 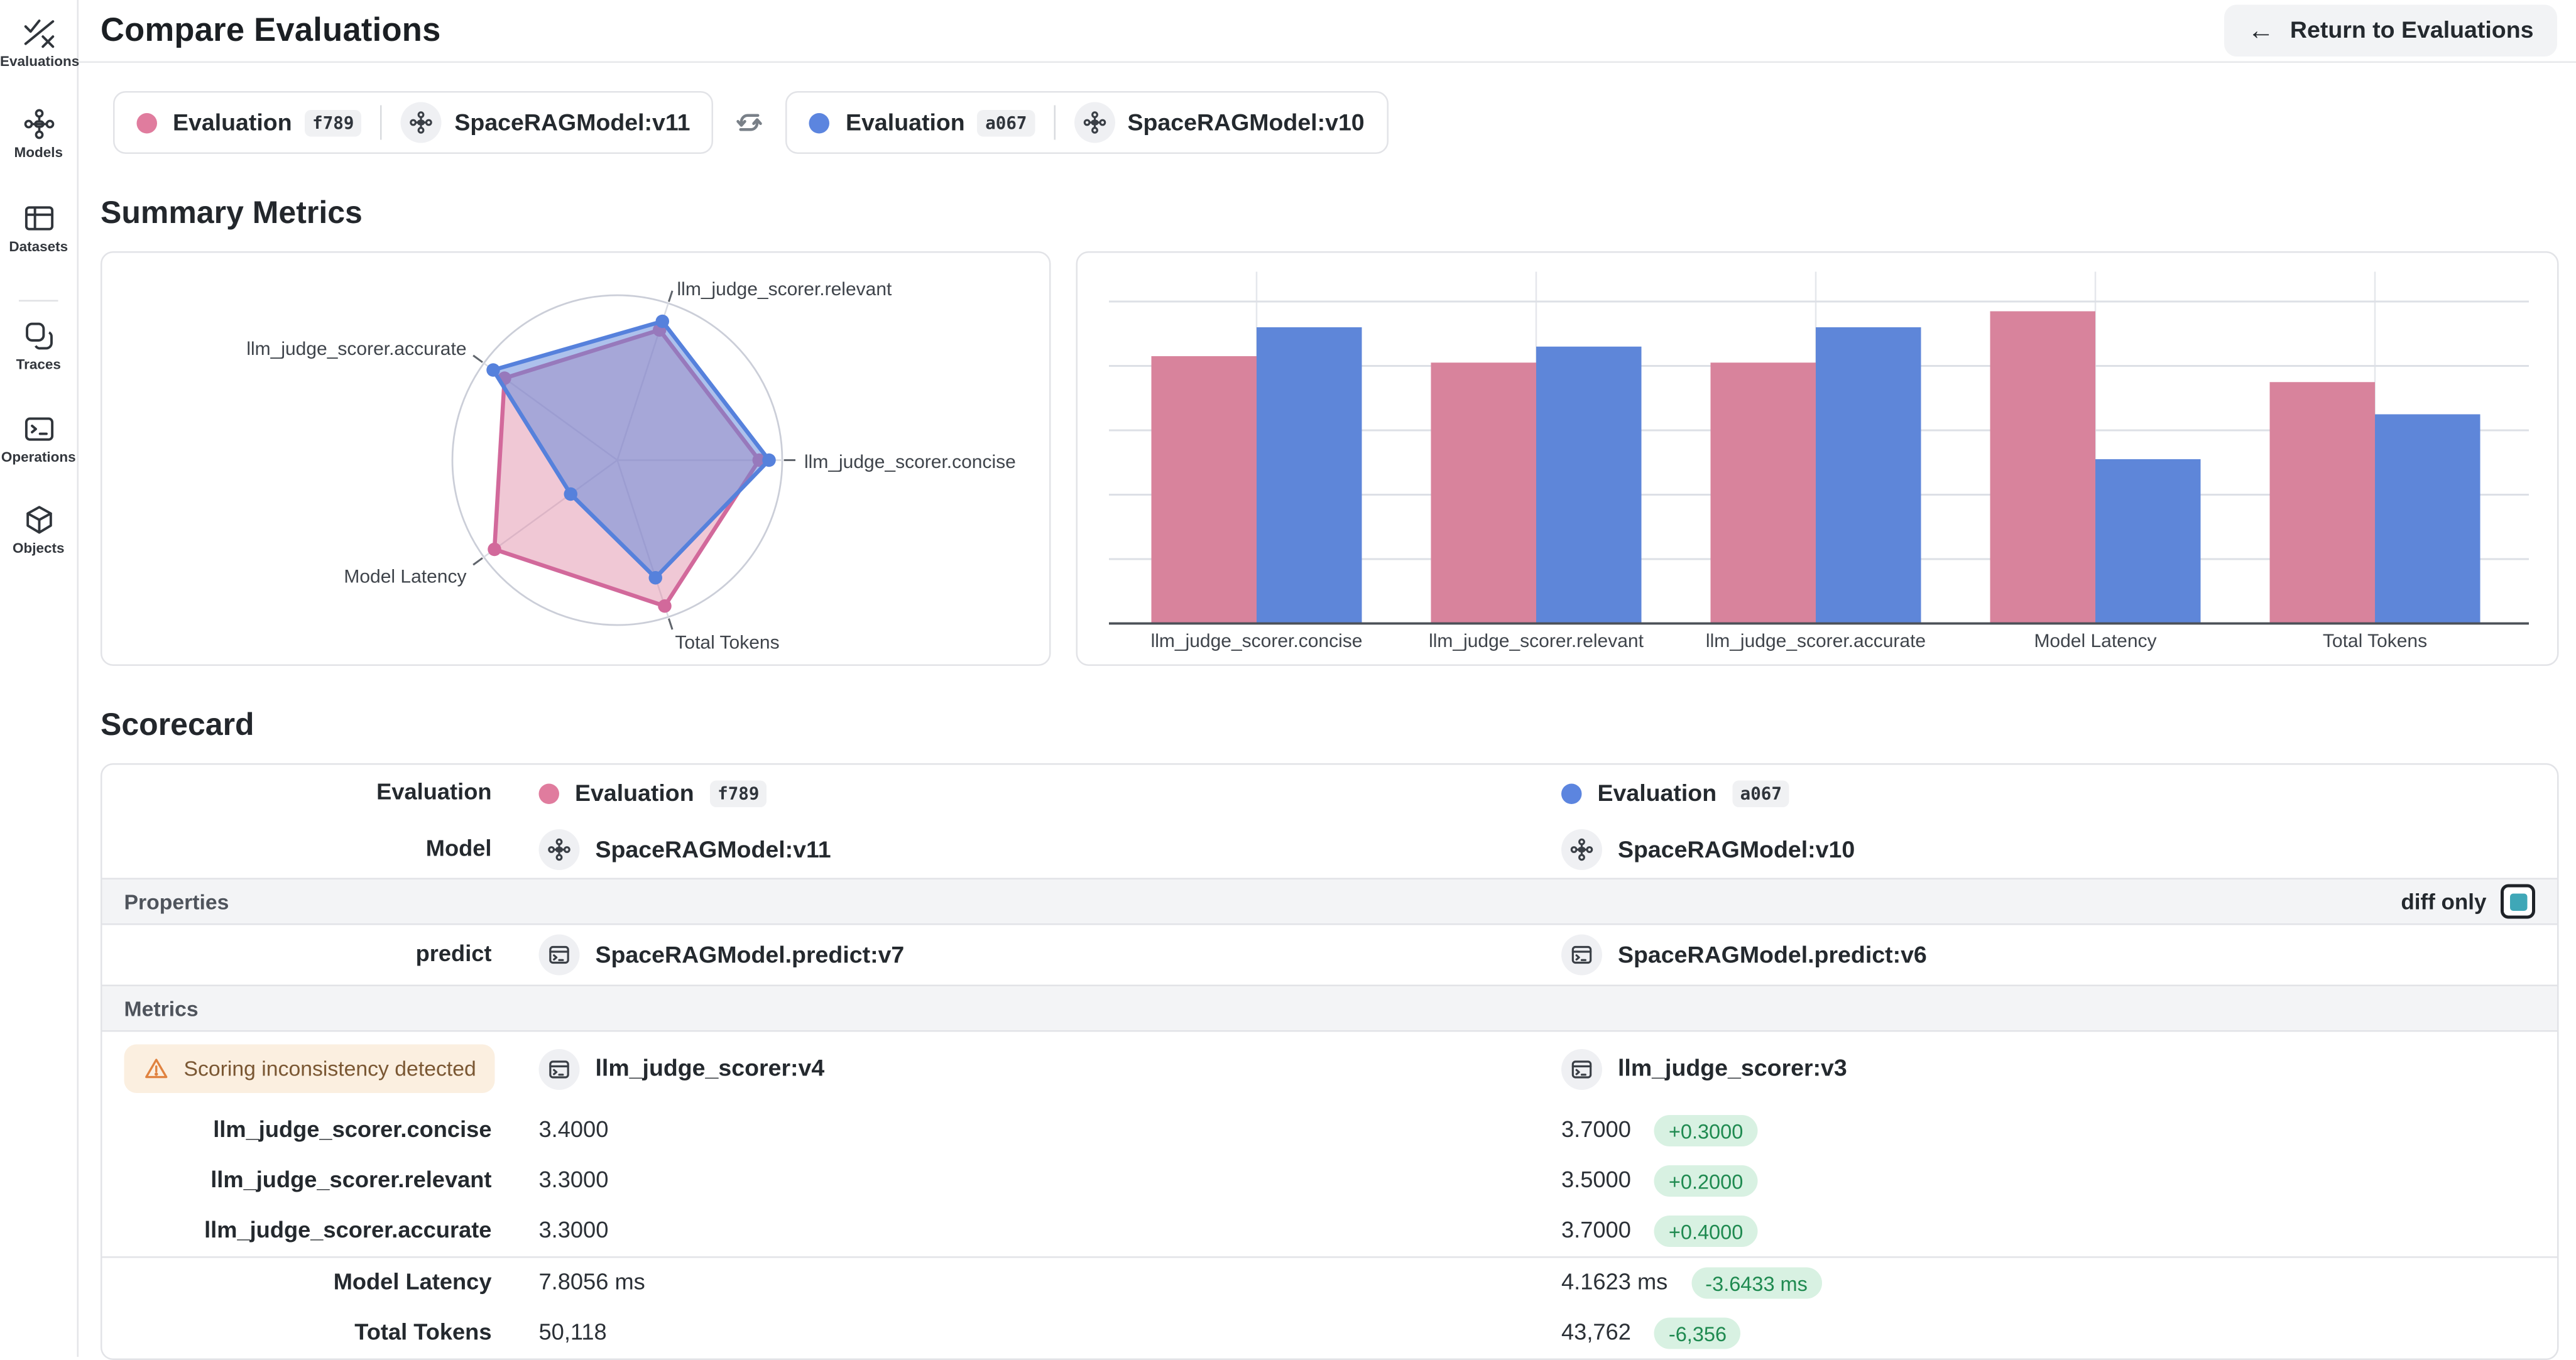 I want to click on row-label: llm_judge_scorer.concise, so click(x=353, y=1130).